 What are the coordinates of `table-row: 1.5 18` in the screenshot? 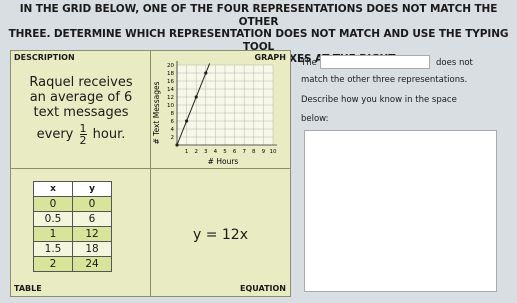 It's located at (72, 249).